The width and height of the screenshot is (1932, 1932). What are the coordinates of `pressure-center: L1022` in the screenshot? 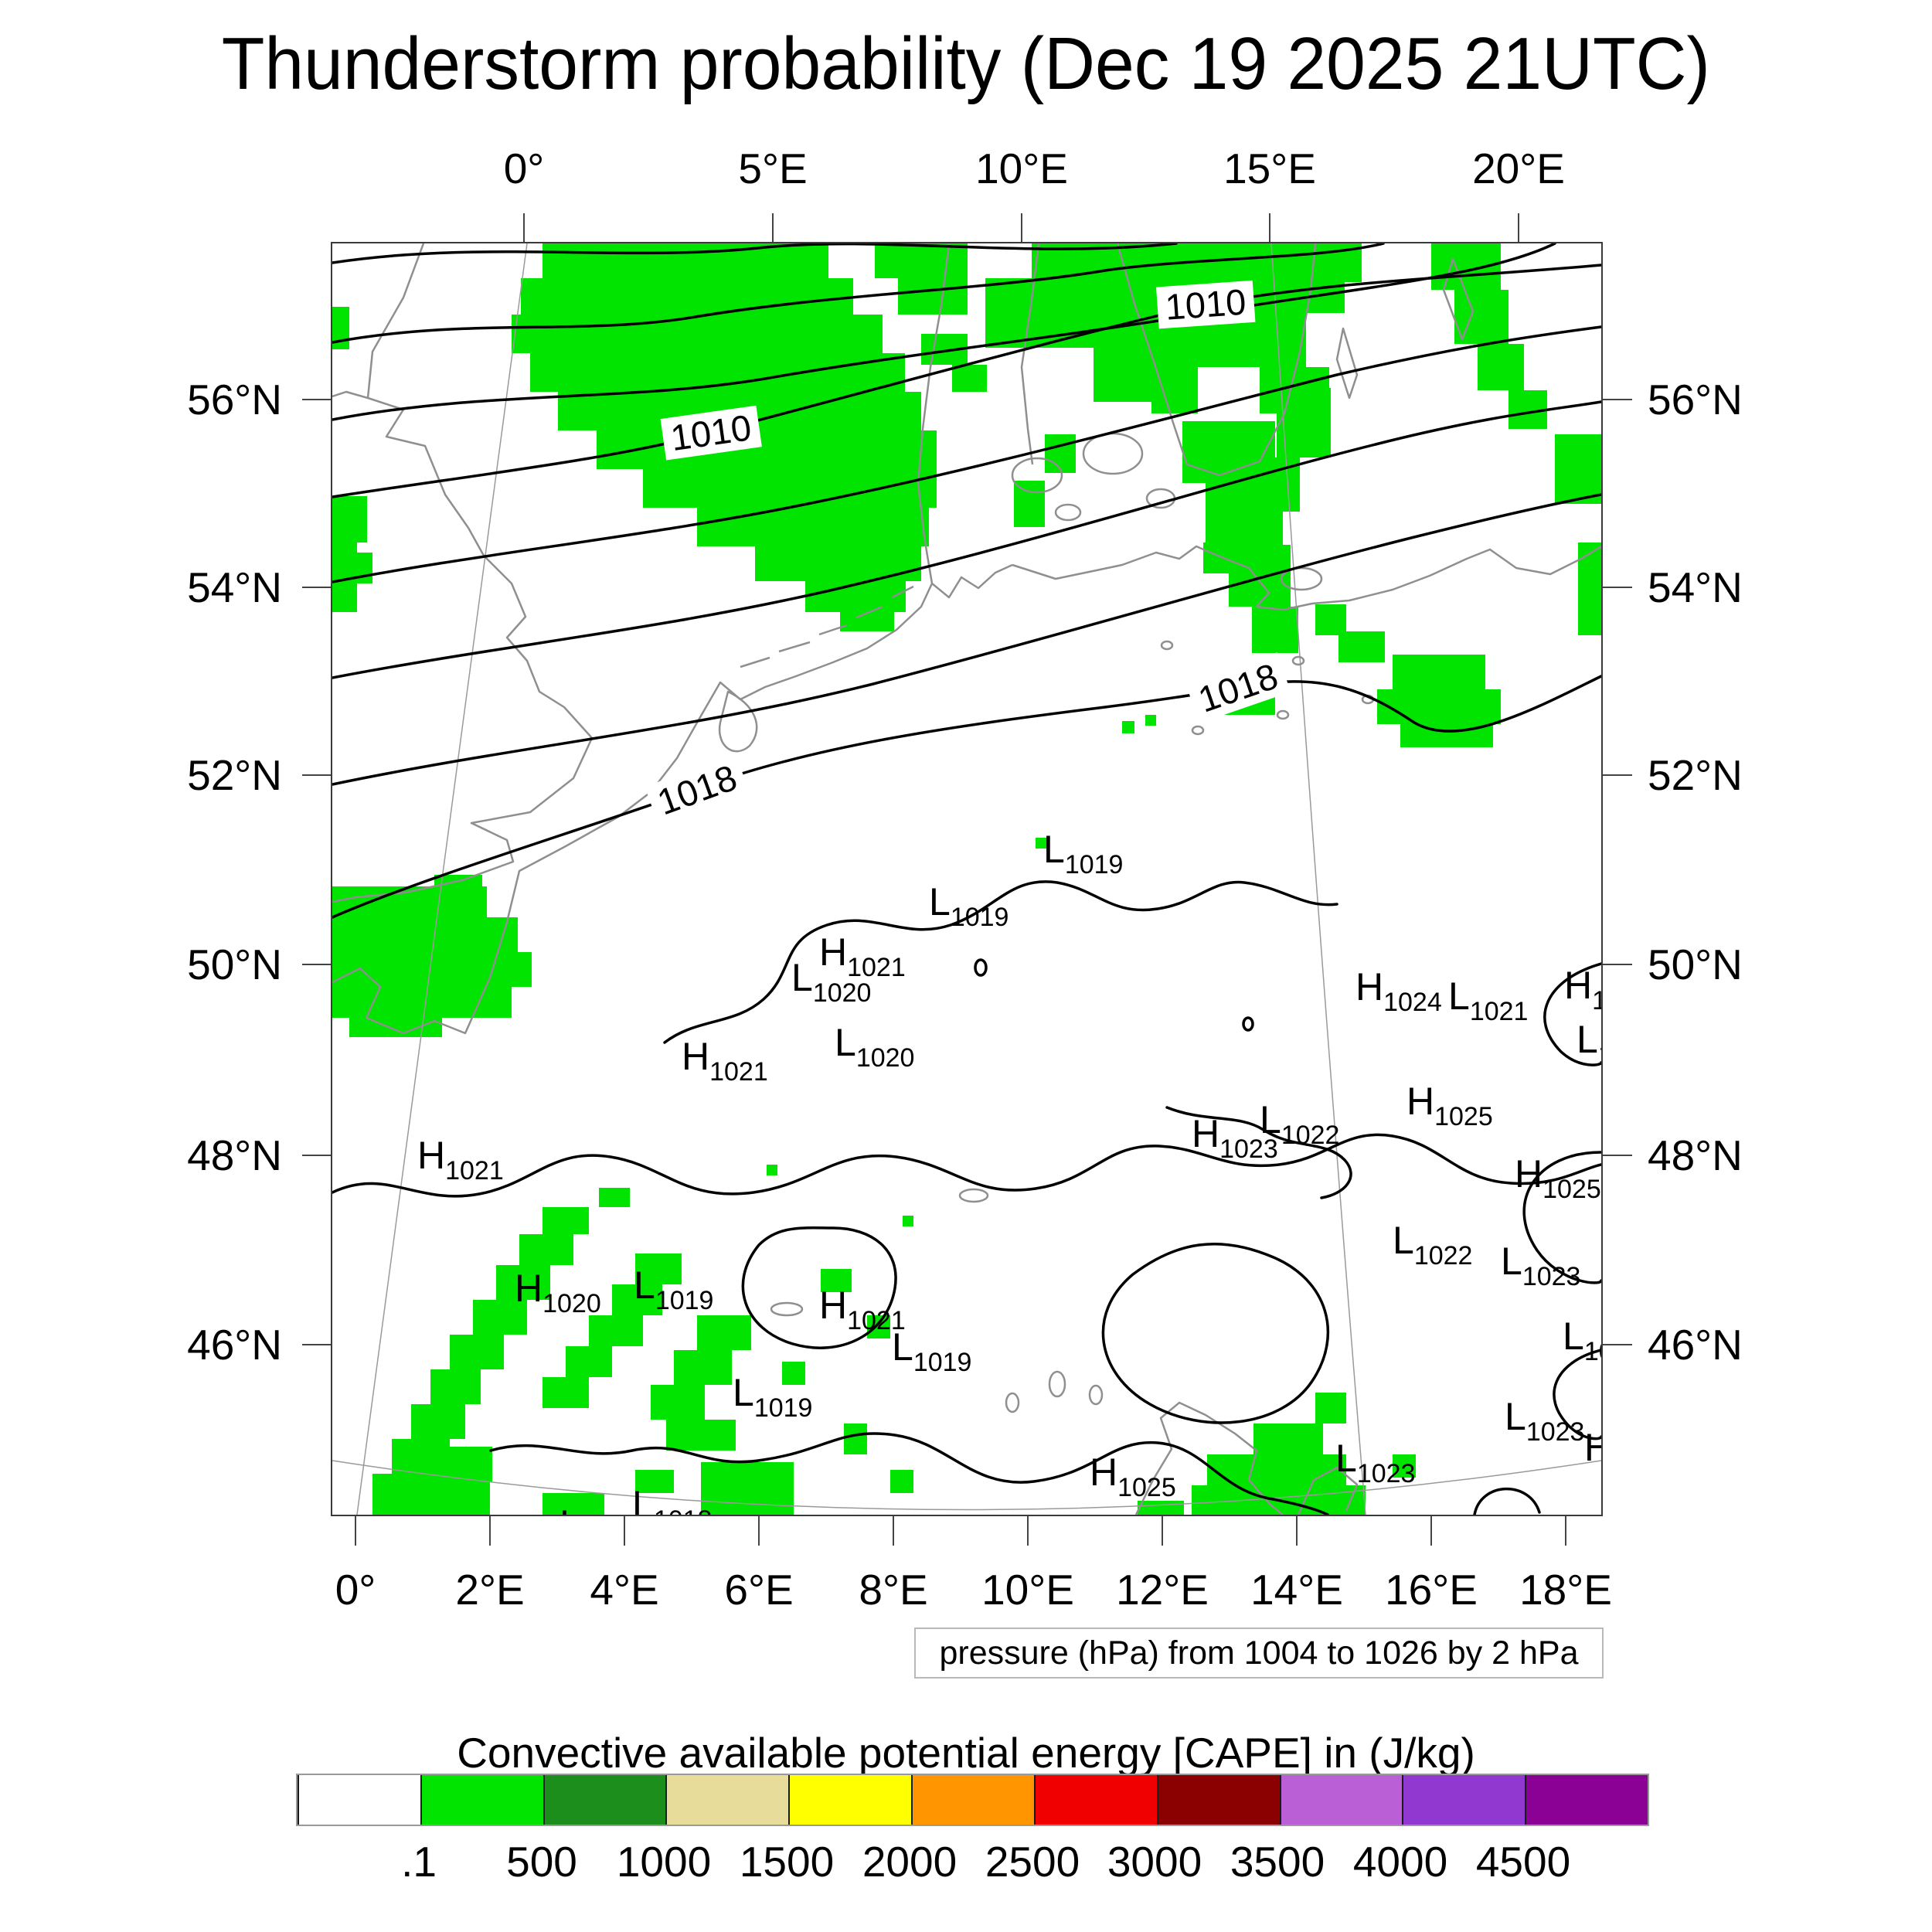 It's located at (1299, 1124).